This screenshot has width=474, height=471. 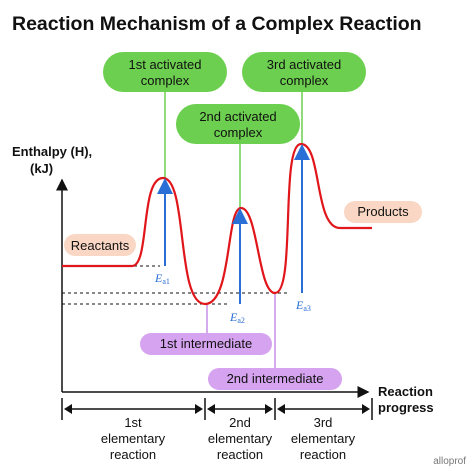 I want to click on reactants-badge, so click(x=100, y=245).